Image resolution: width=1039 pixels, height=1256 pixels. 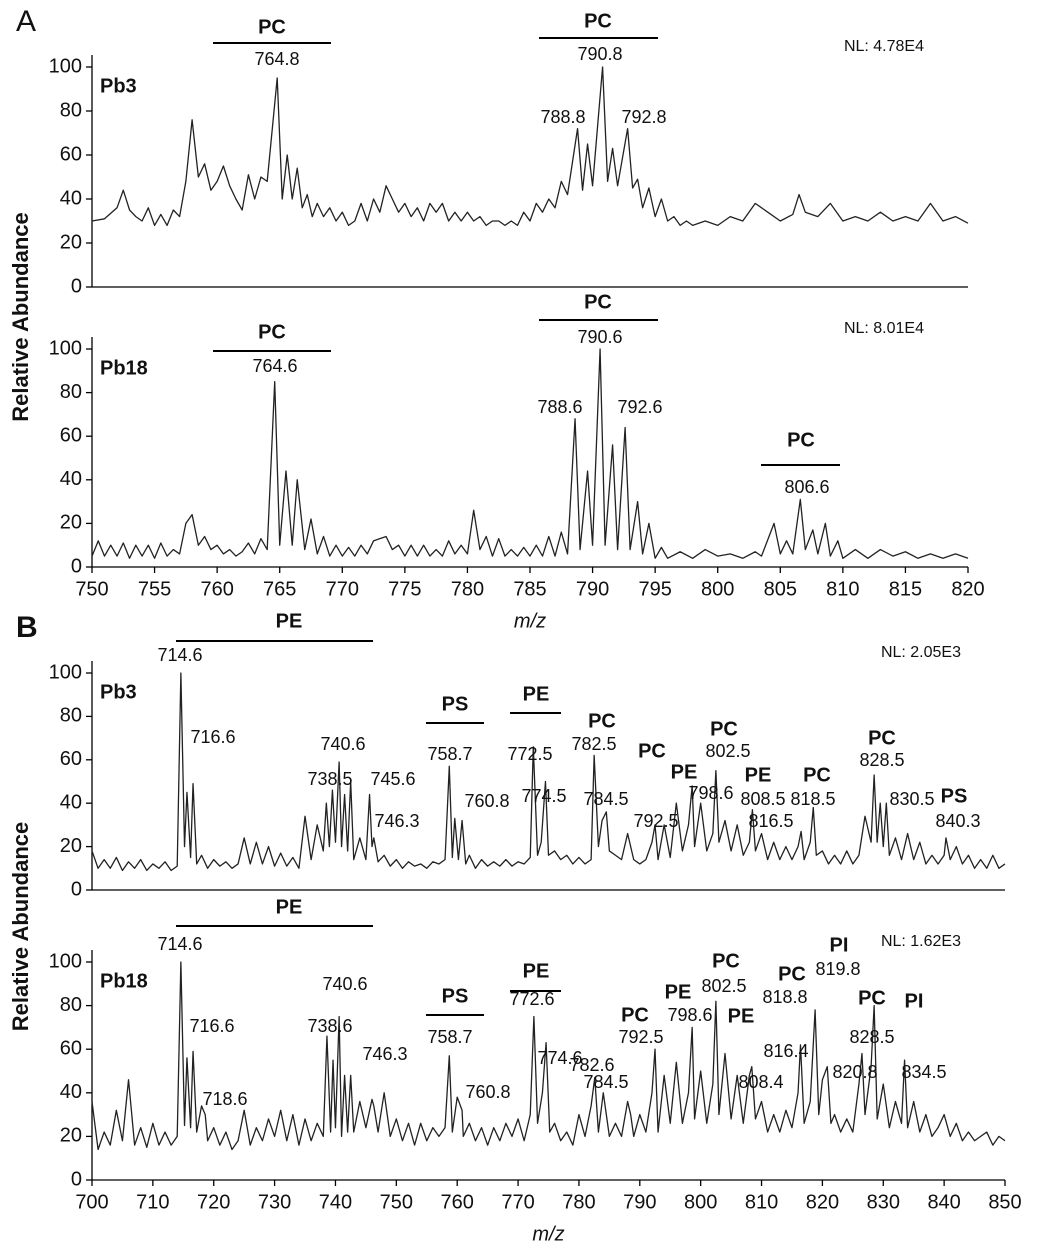 I want to click on x-tick-label: 785, so click(x=529, y=589).